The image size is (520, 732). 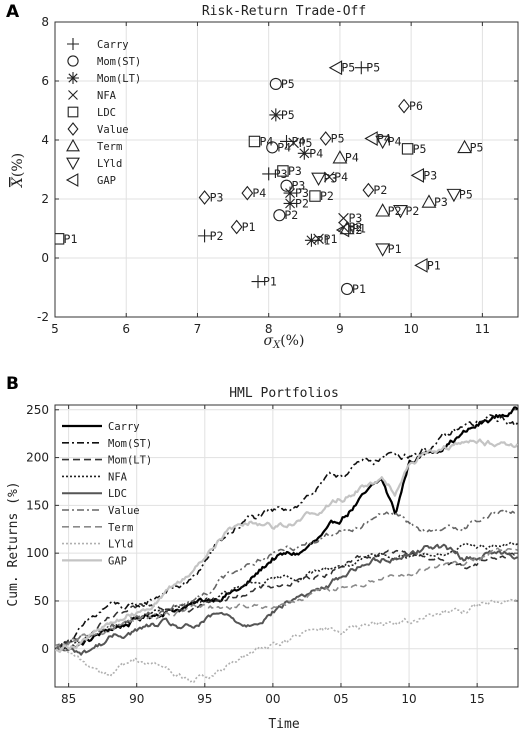 What do you see at coordinates (109, 147) in the screenshot?
I see `legend-label: Term` at bounding box center [109, 147].